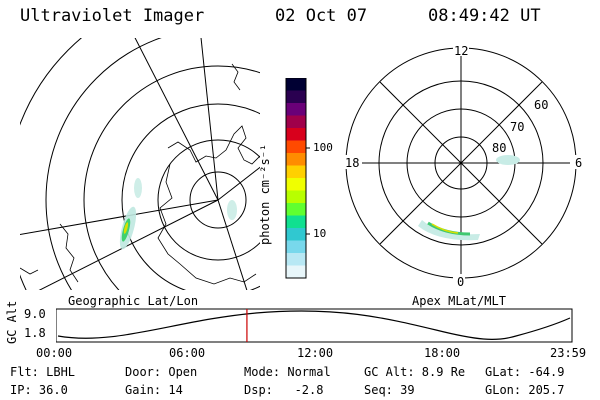 This screenshot has width=600, height=400. Describe the element at coordinates (320, 233) in the screenshot. I see `colorbar-tick-10: 10` at that location.